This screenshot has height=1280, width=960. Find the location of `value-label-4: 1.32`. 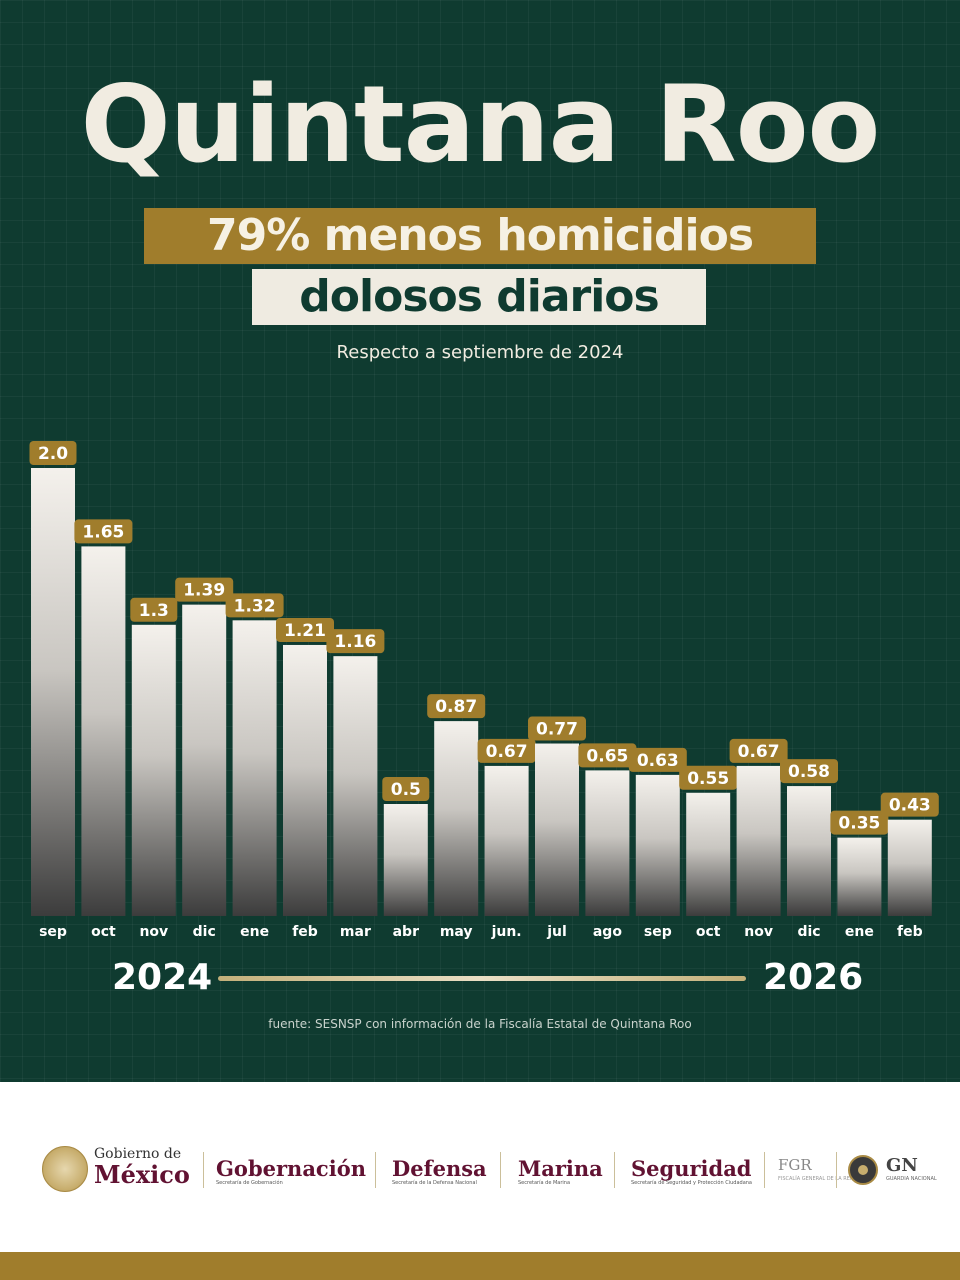

value-label-4: 1.32 is located at coordinates (255, 606).